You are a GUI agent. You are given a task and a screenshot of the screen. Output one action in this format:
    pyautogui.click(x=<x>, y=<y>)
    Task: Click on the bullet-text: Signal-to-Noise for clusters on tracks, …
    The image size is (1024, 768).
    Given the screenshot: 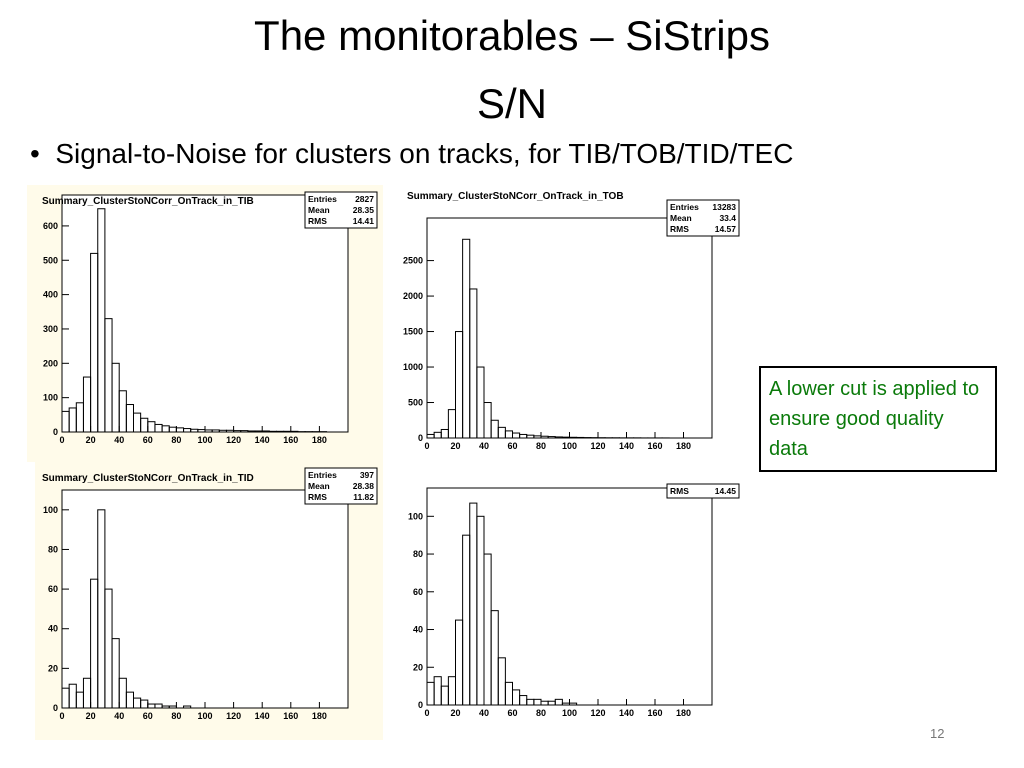 What is the action you would take?
    pyautogui.click(x=424, y=153)
    